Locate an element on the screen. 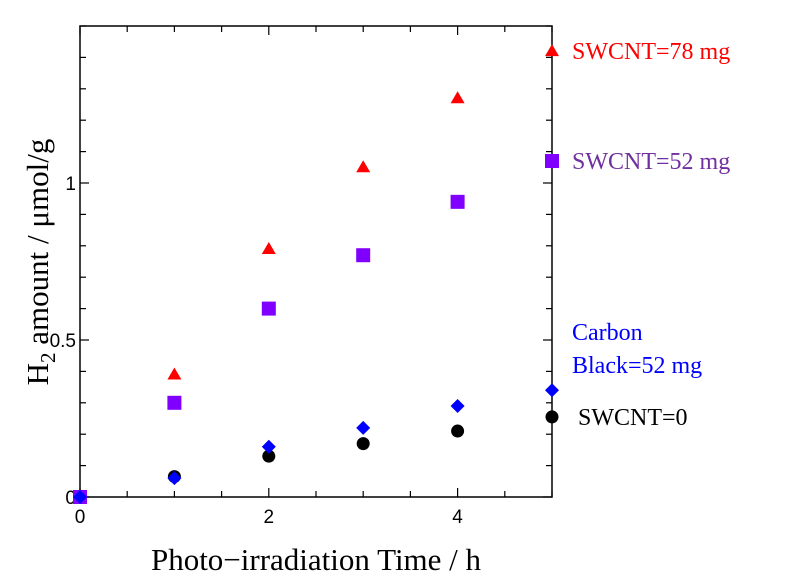  y-tick-label: 0 is located at coordinates (70, 498).